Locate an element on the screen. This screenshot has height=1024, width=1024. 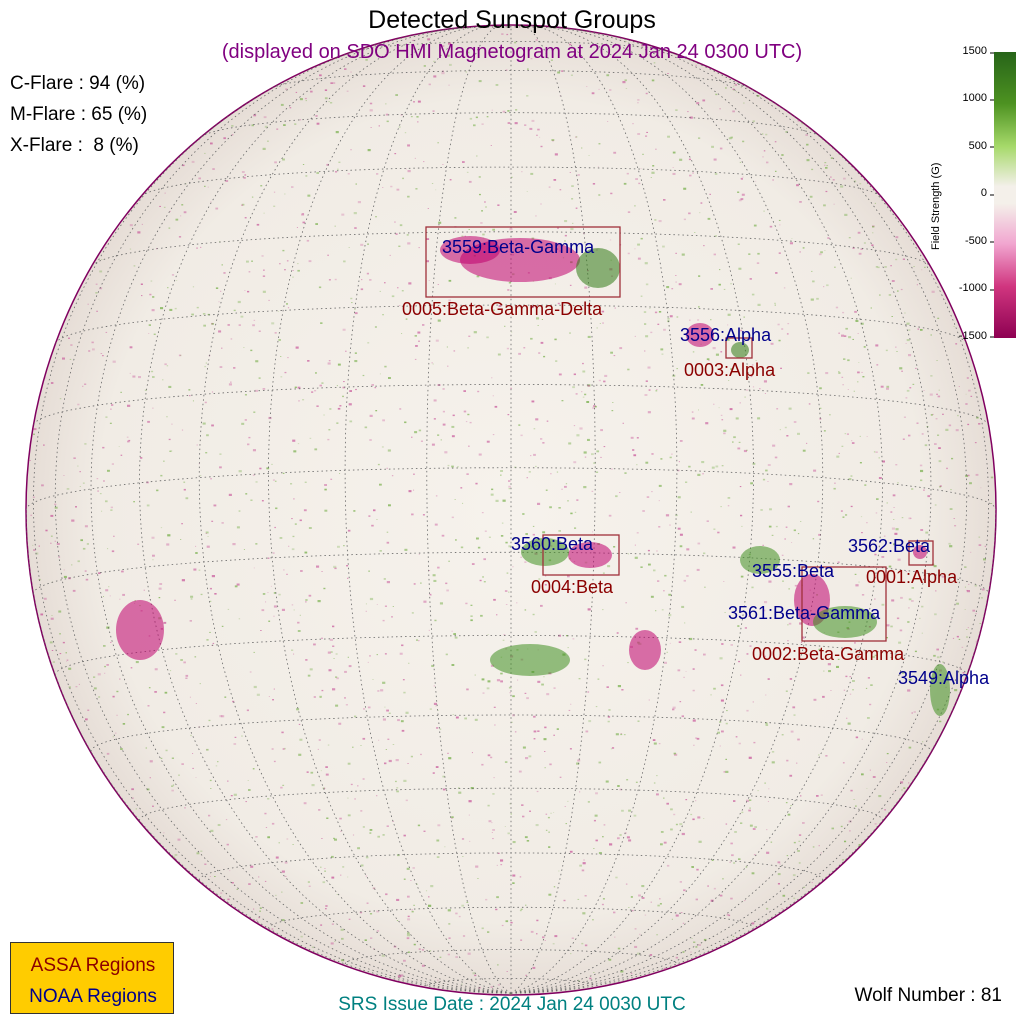
legend-noaa-label: NOAA Regions is located at coordinates (93, 996).